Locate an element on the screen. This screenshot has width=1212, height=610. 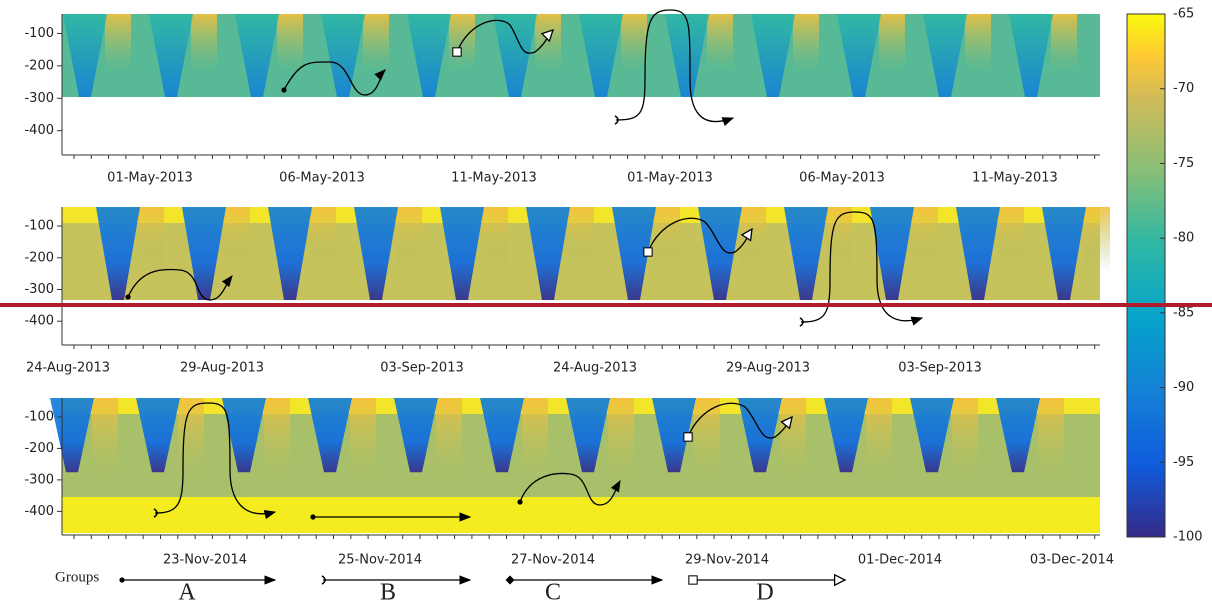
group-label: A is located at coordinates (187, 593).